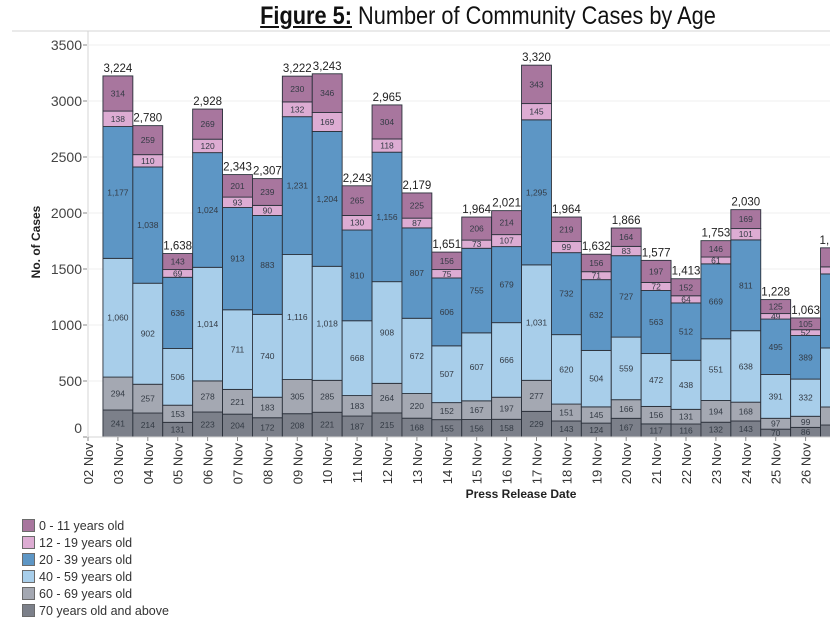 This screenshot has width=830, height=622. What do you see at coordinates (104, 610) in the screenshot?
I see `legend-label: 70 years old and above` at bounding box center [104, 610].